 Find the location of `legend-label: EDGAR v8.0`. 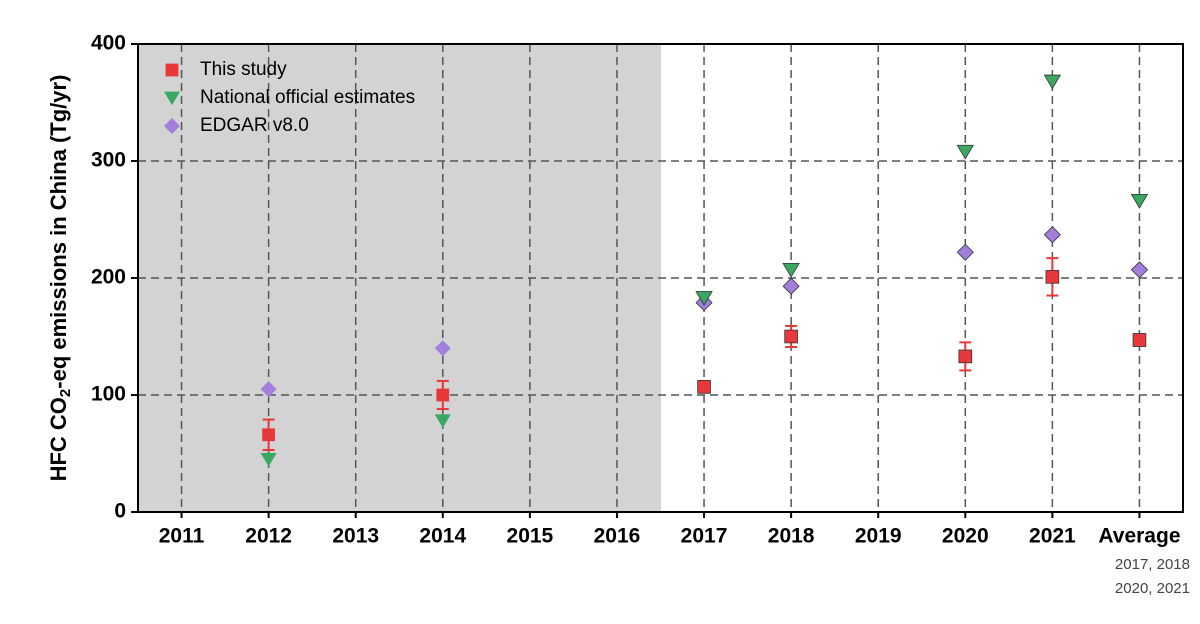

legend-label: EDGAR v8.0 is located at coordinates (254, 125).